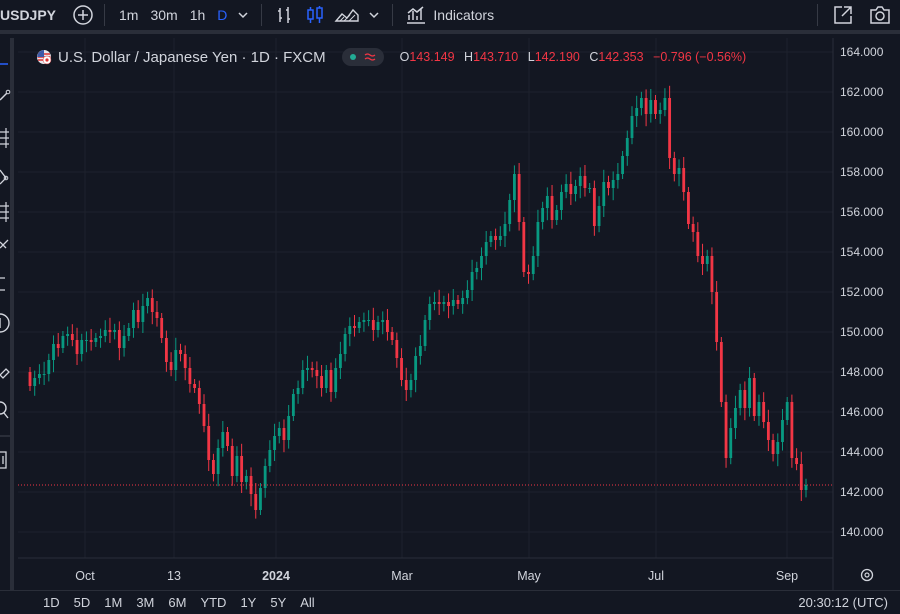 The image size is (900, 614). What do you see at coordinates (164, 15) in the screenshot?
I see `interval-30m-button: 30m` at bounding box center [164, 15].